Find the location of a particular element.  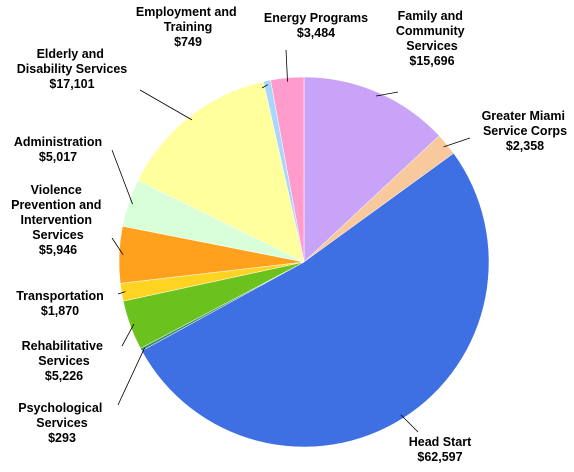

slice-label: Employment and Training is located at coordinates (188, 19).